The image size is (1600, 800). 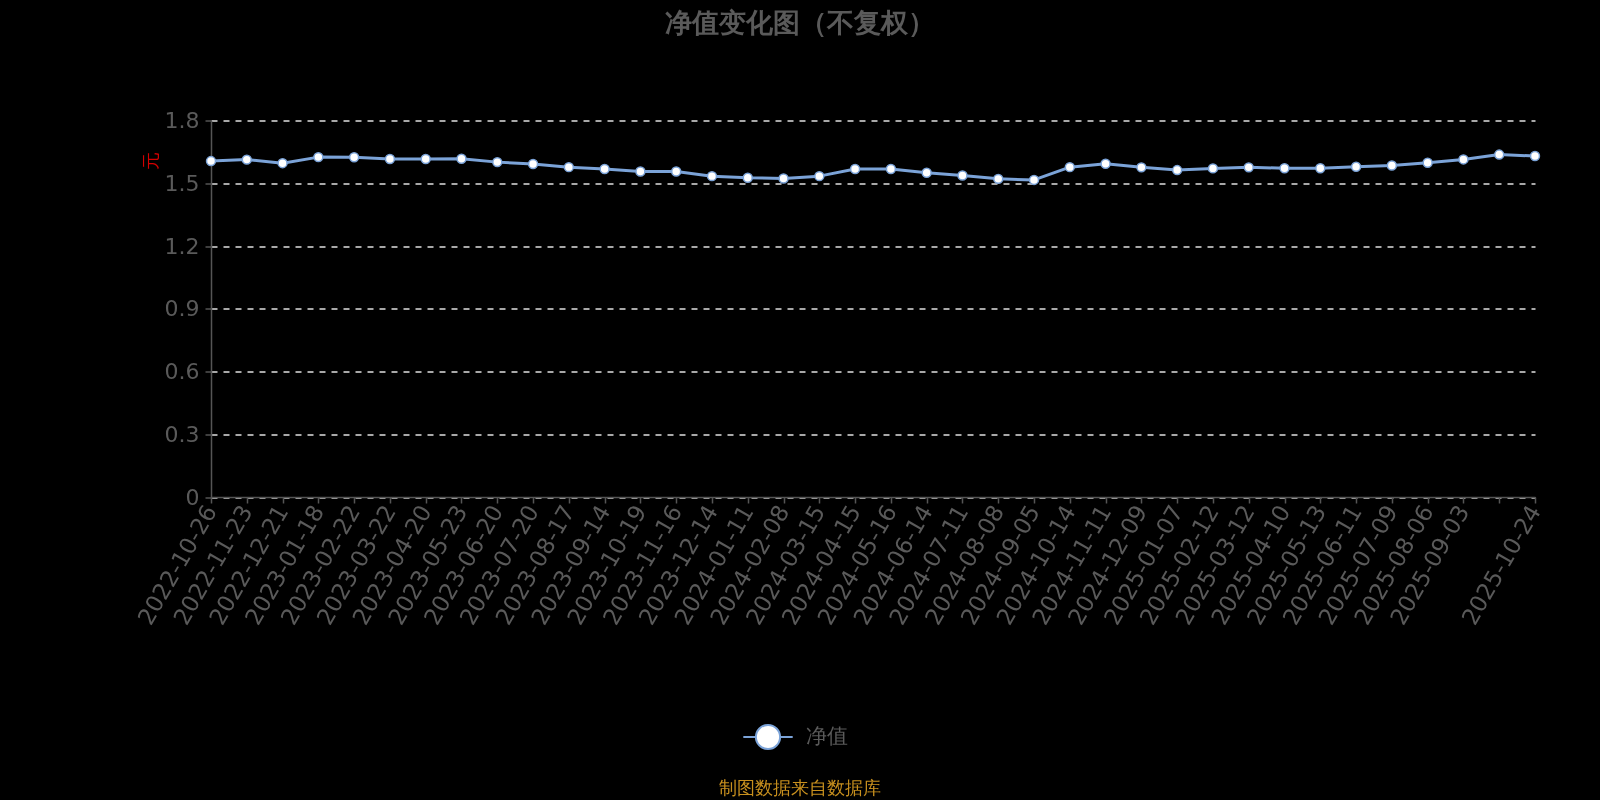 I want to click on chart-title: 净值变化图（不复权）, so click(x=800, y=22).